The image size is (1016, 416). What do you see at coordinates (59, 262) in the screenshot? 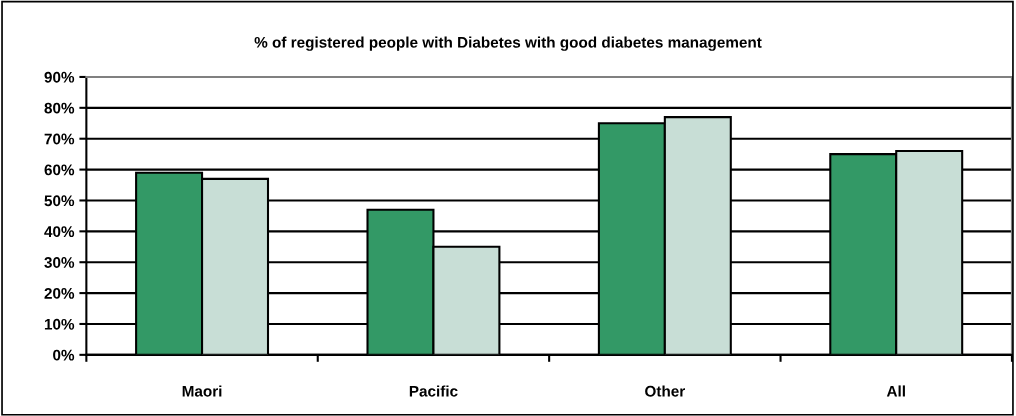
I see `y-tick-label: 30%` at bounding box center [59, 262].